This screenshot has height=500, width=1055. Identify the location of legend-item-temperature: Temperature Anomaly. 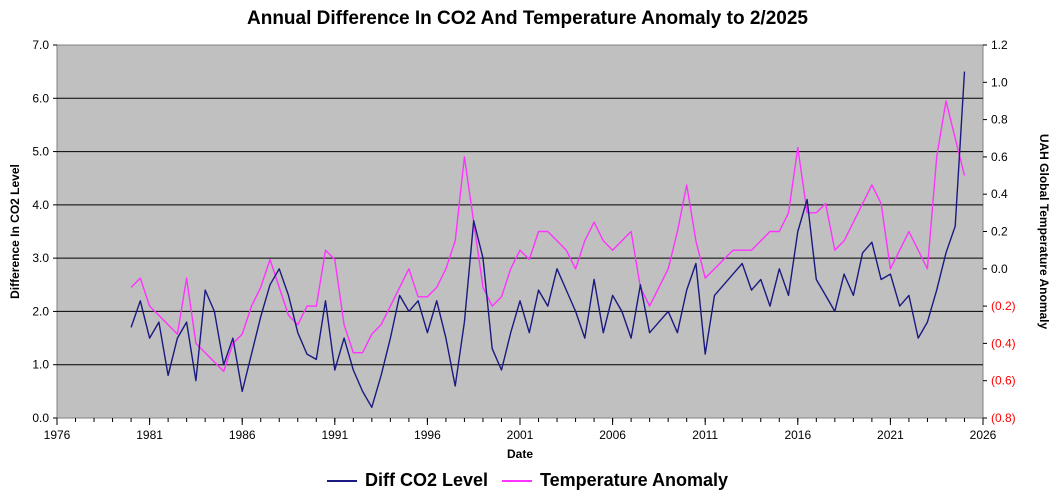
(615, 480).